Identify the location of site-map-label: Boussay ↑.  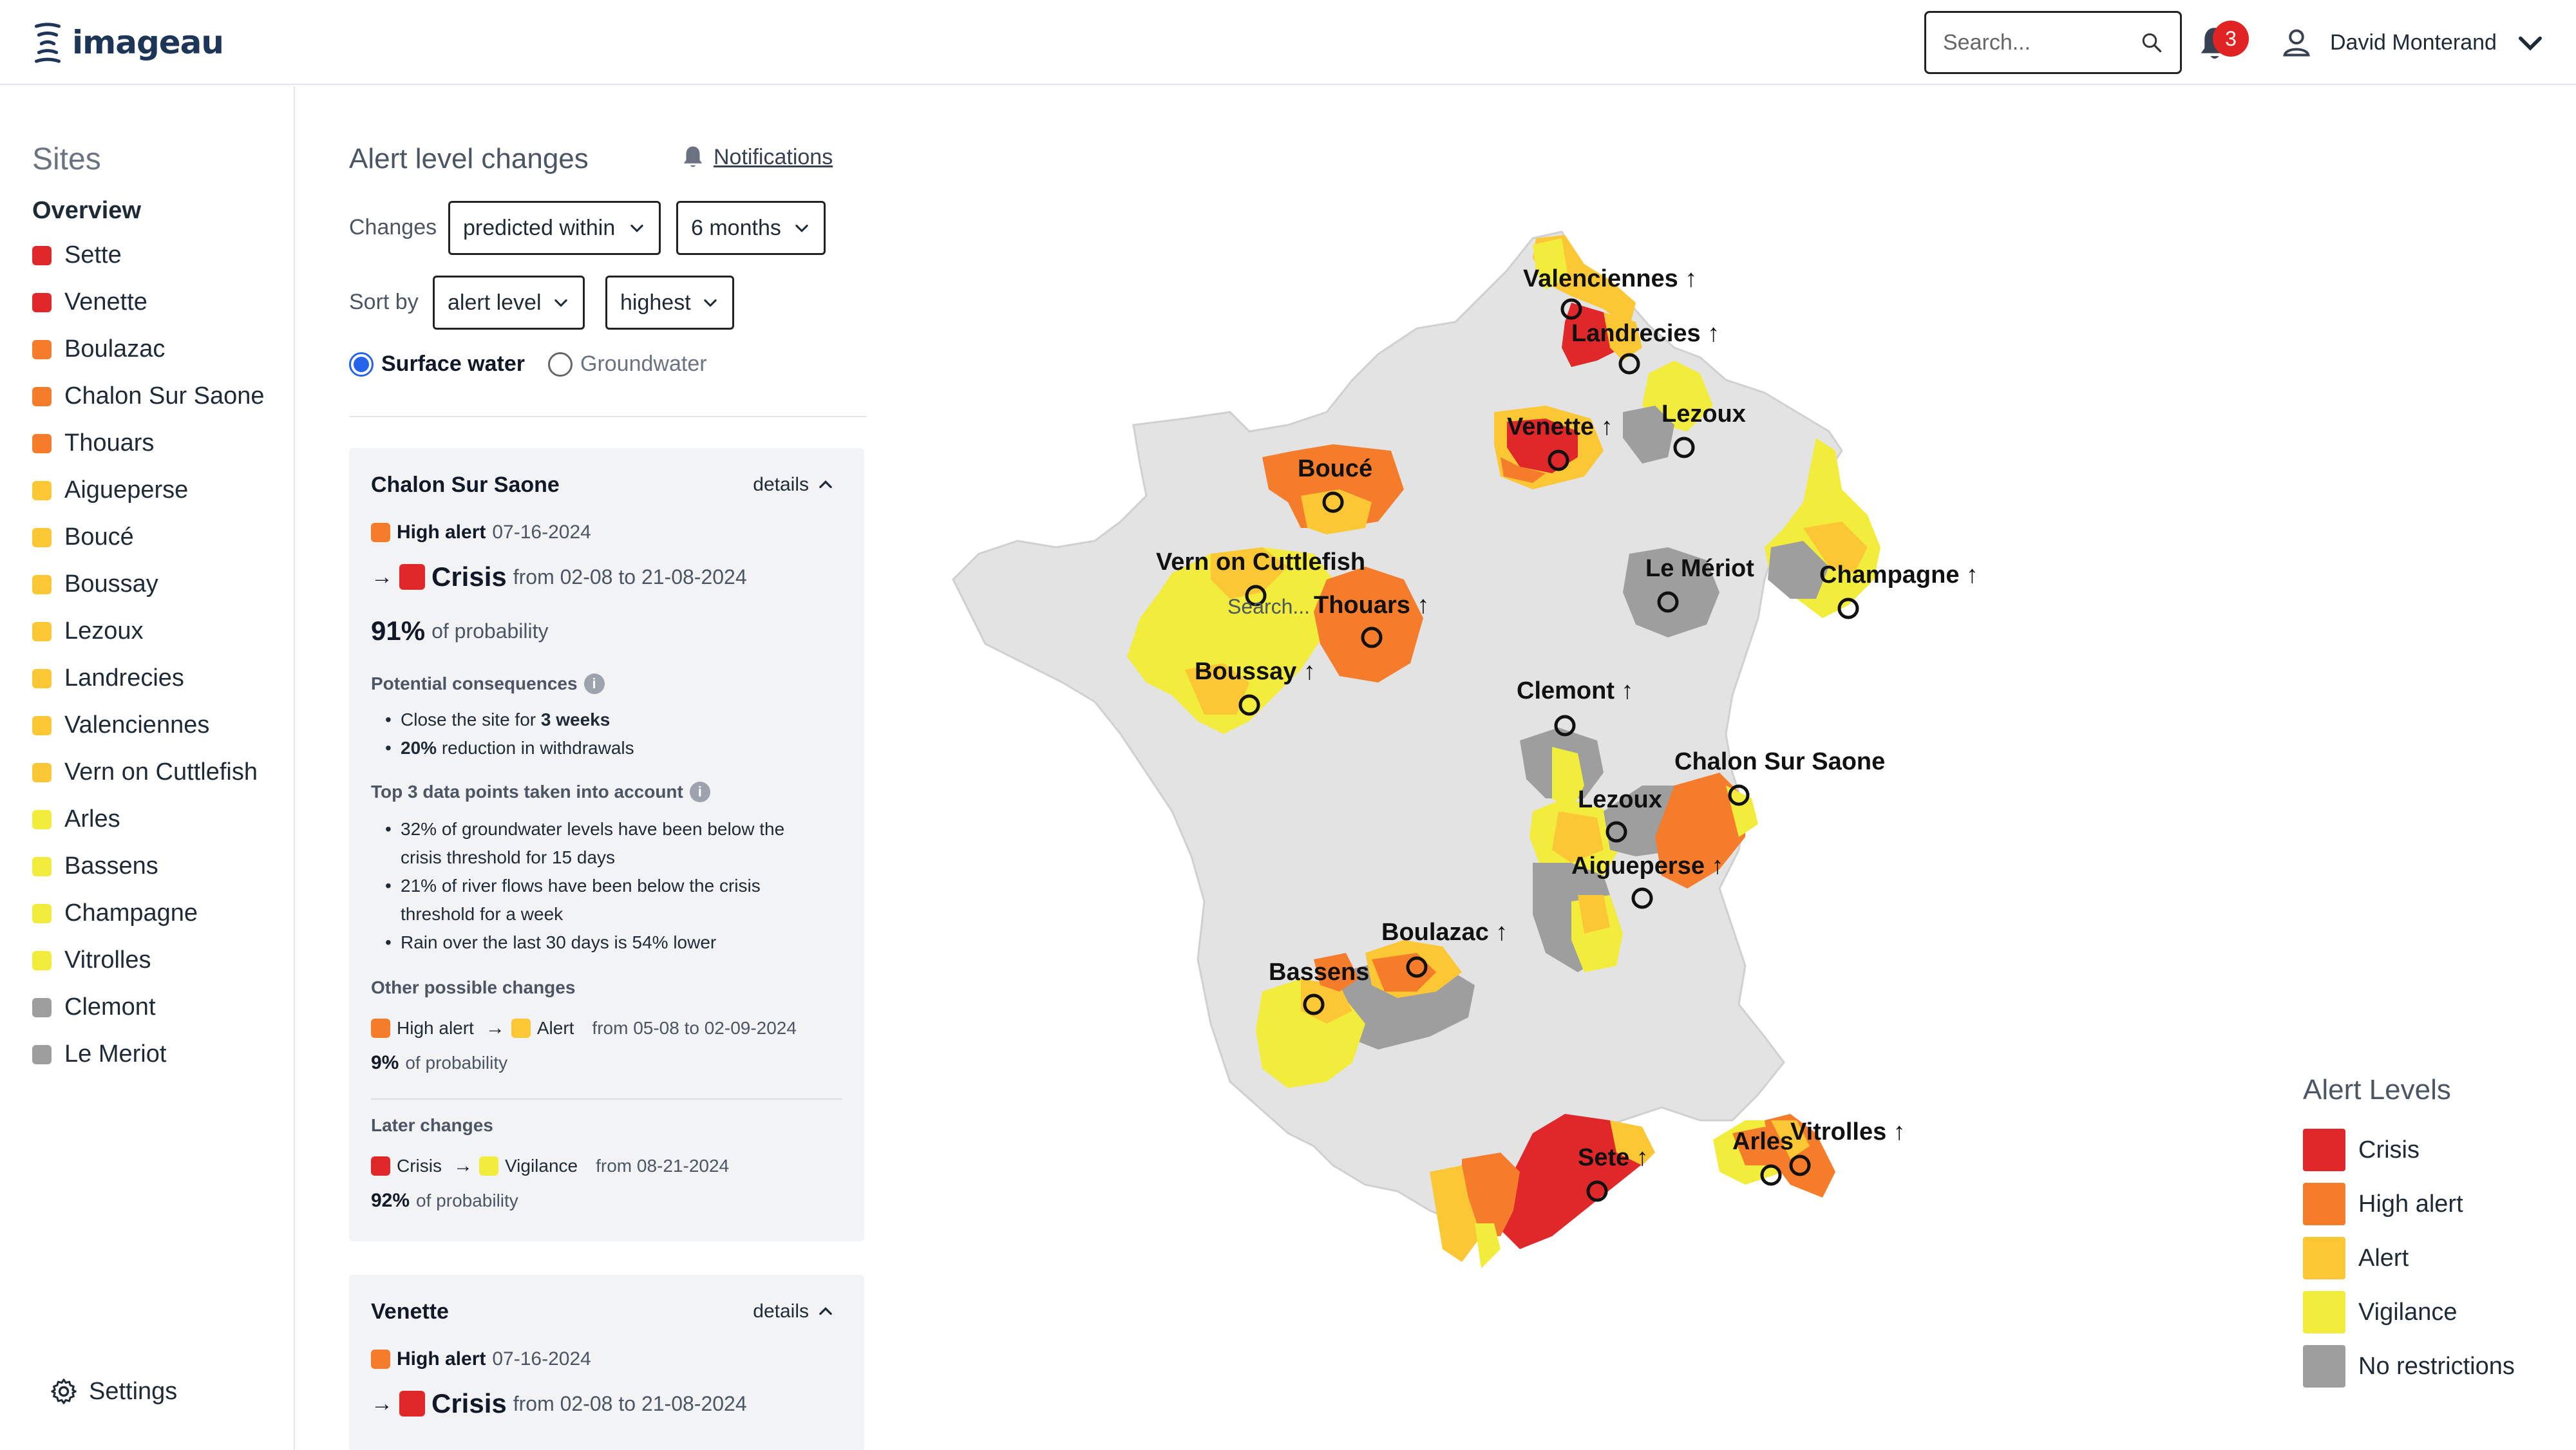
(1255, 671).